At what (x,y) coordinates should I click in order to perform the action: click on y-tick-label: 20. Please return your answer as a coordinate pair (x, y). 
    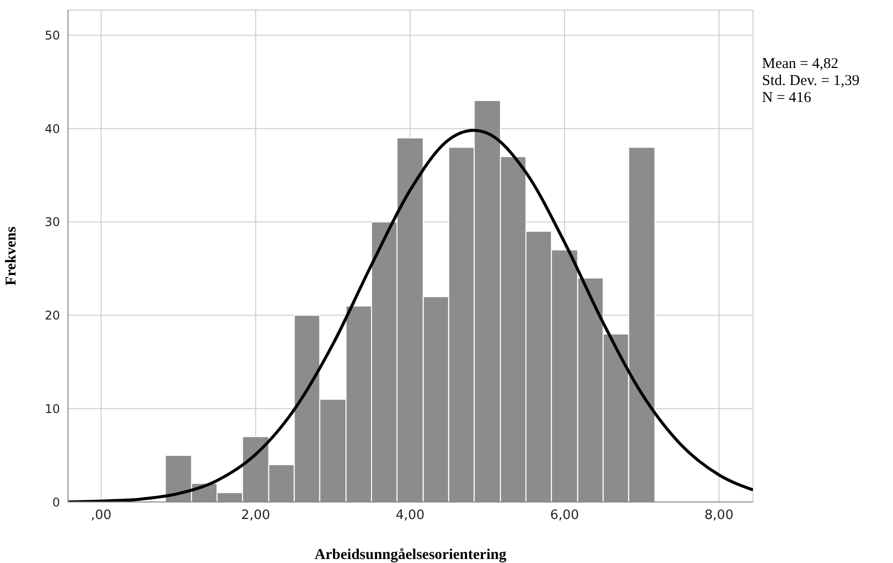
    Looking at the image, I should click on (52, 315).